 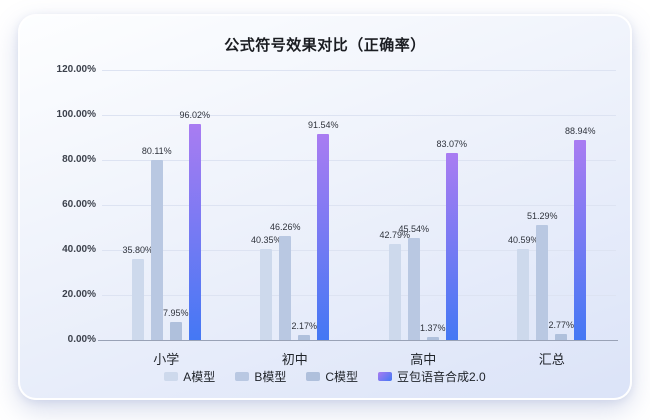 I want to click on bar-value-label: 1.37%, so click(x=432, y=327).